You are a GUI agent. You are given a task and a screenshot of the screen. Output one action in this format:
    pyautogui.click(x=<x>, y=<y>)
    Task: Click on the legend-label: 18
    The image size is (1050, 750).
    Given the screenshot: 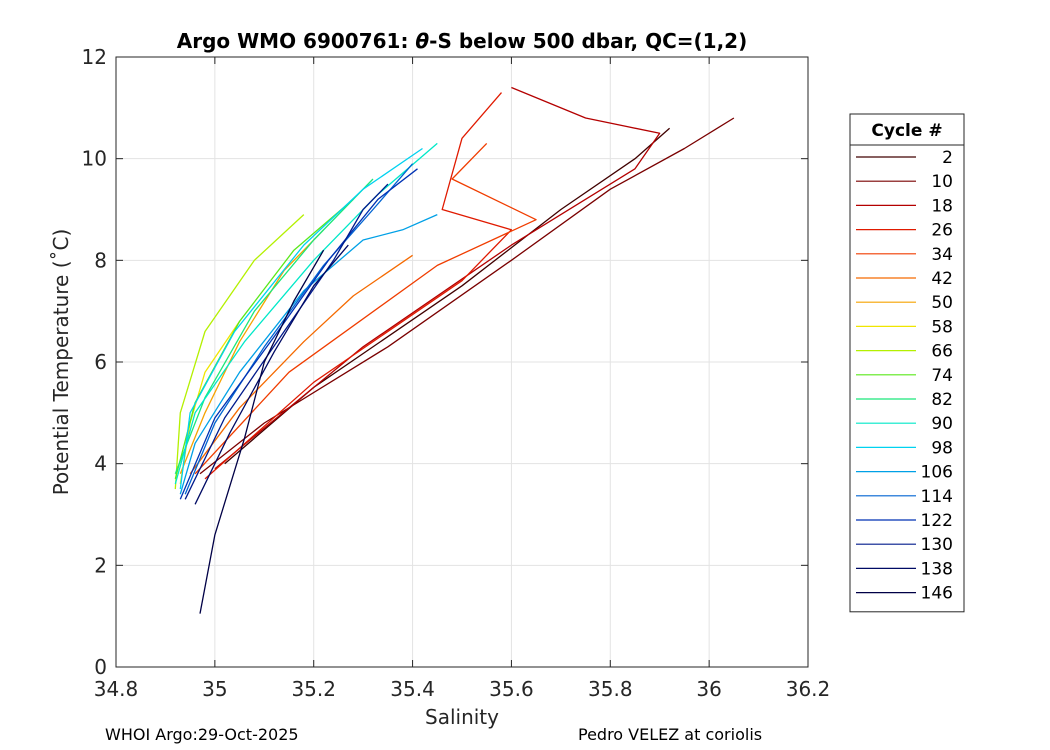 What is the action you would take?
    pyautogui.click(x=942, y=206)
    